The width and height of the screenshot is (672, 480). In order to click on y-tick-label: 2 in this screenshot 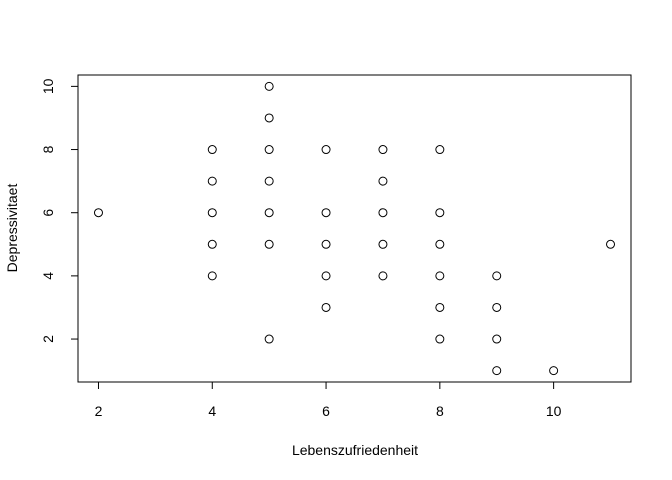, I will do `click(48, 339)`.